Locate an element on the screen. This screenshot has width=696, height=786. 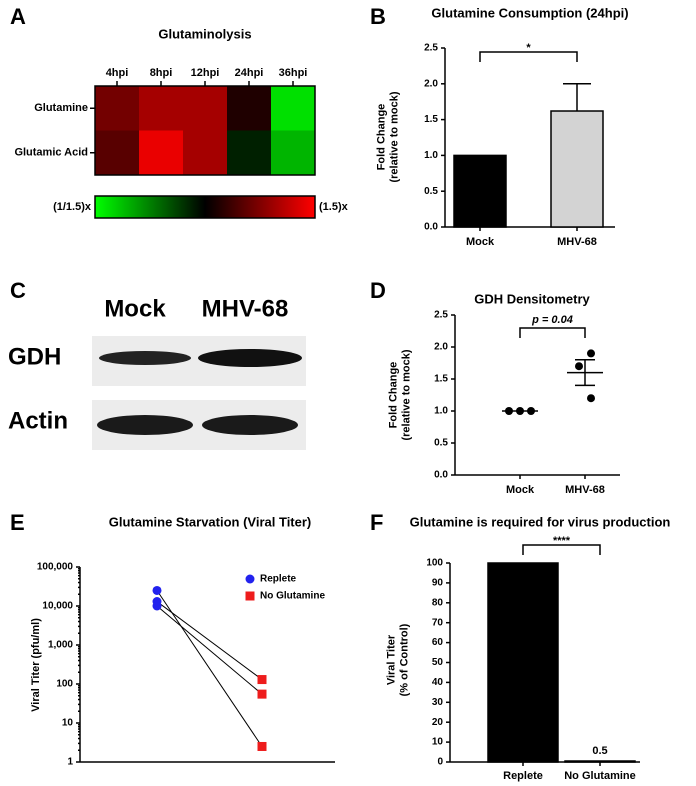
legend-label: Replete is located at coordinates (278, 579).